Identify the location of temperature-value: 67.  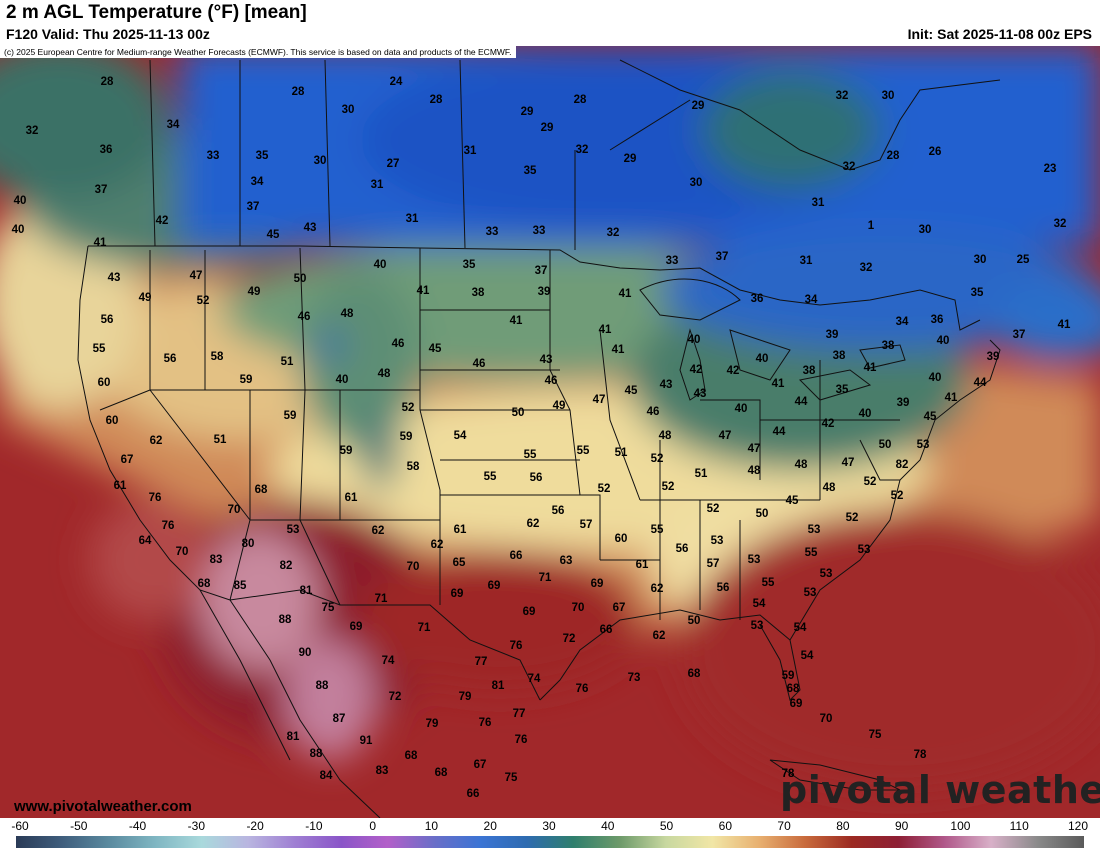
(619, 608).